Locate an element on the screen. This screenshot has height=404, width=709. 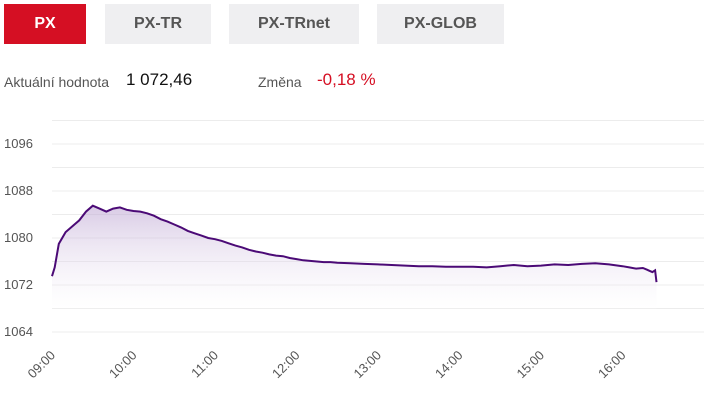
tab-px-trnet: PX-TRnet is located at coordinates (294, 24).